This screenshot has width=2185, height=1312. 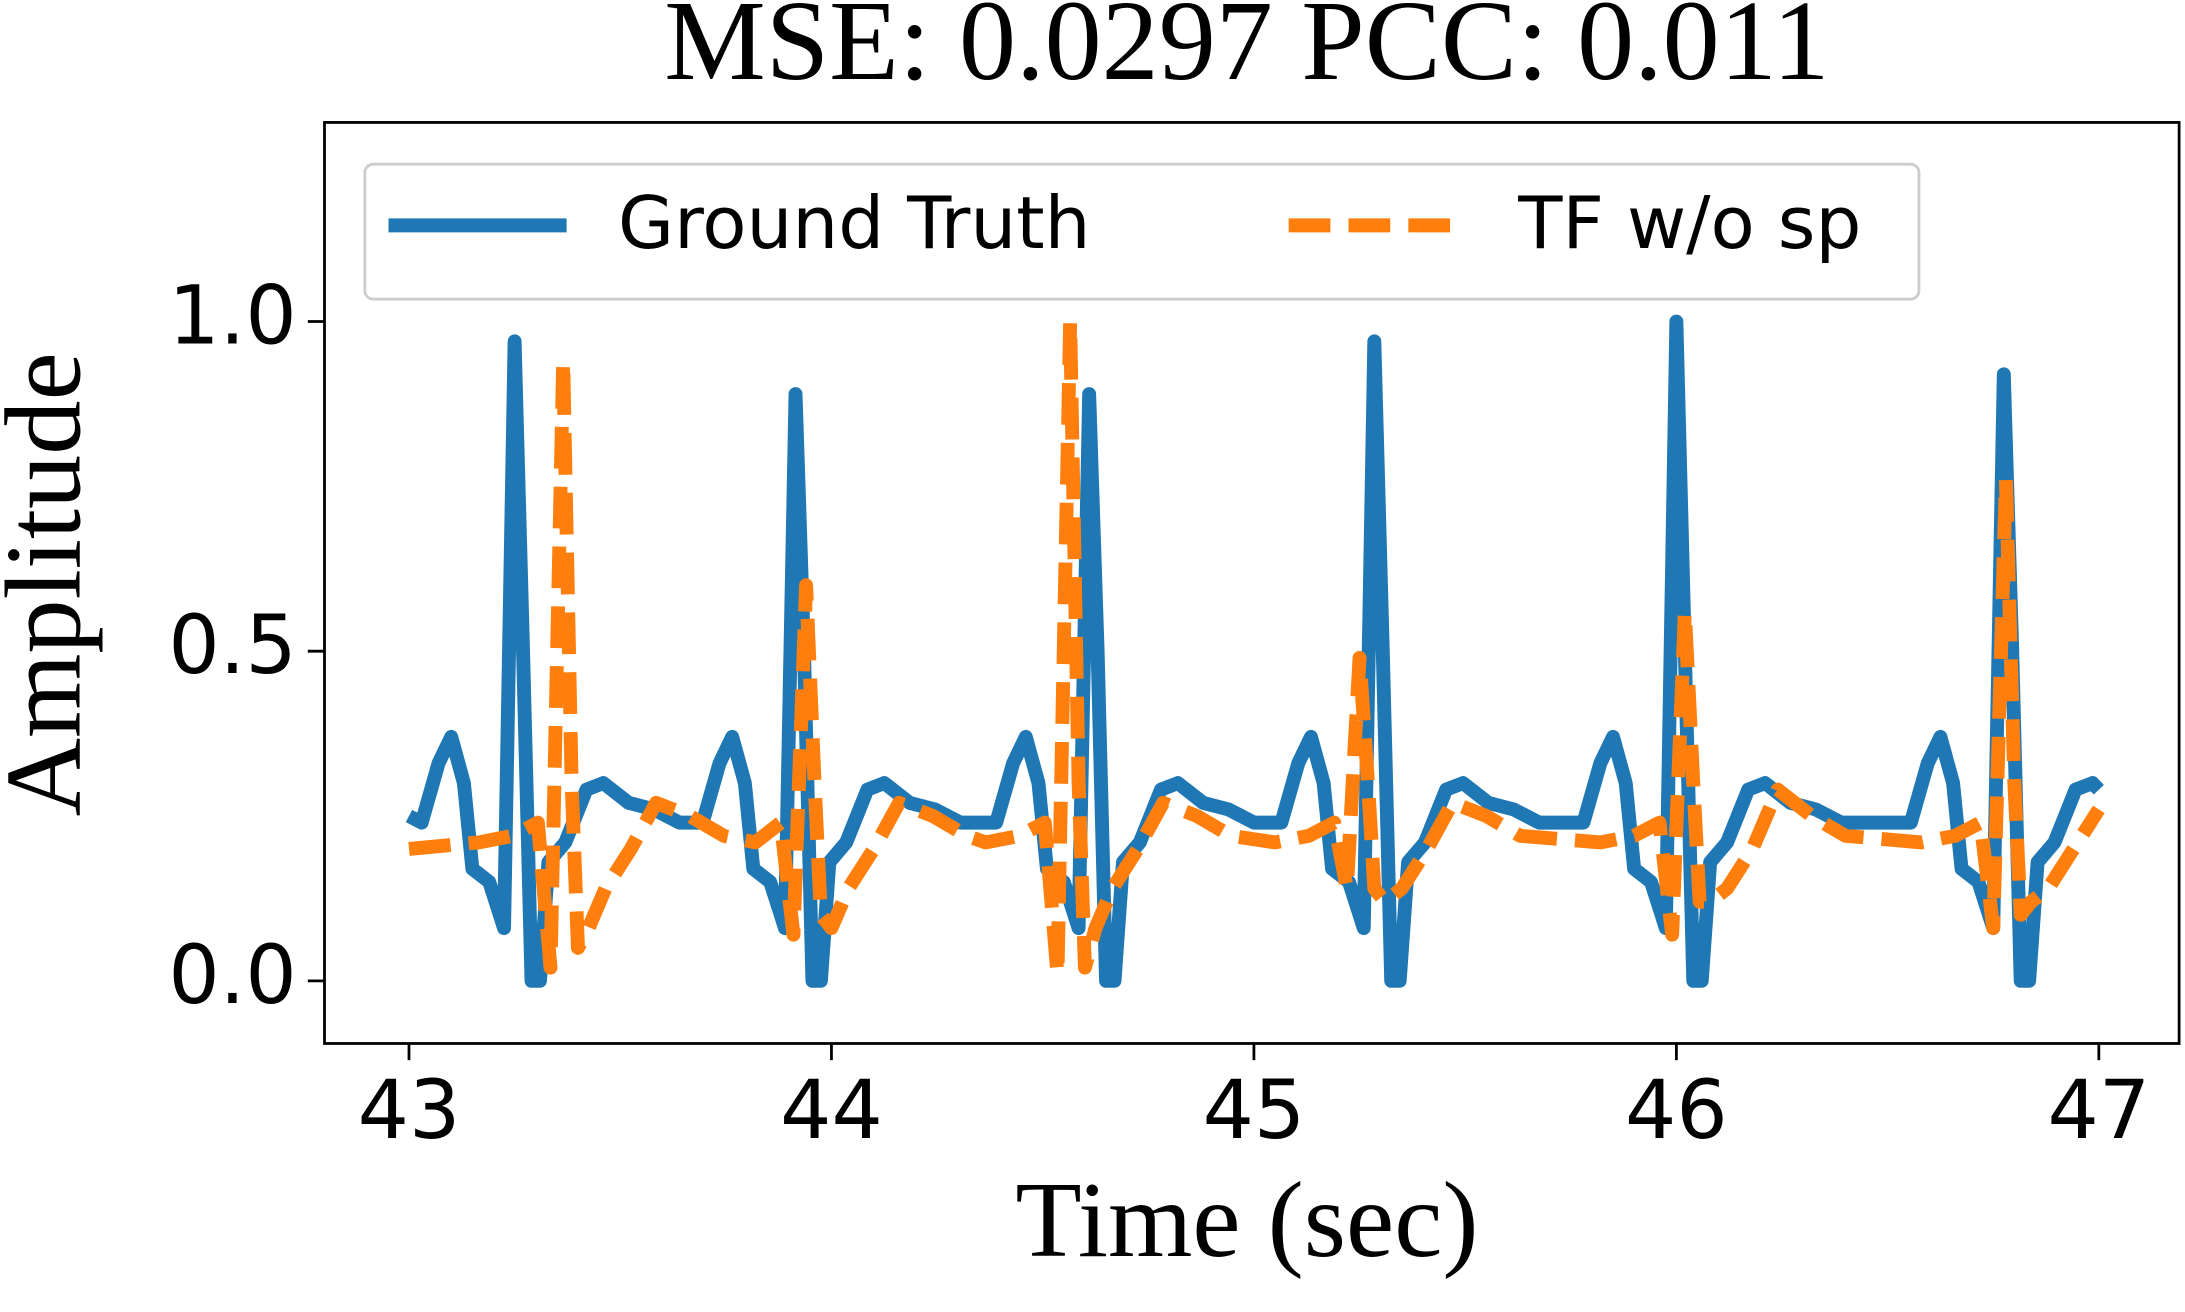 I want to click on legend: Ground Truth TF w/o sp, so click(x=1142, y=231).